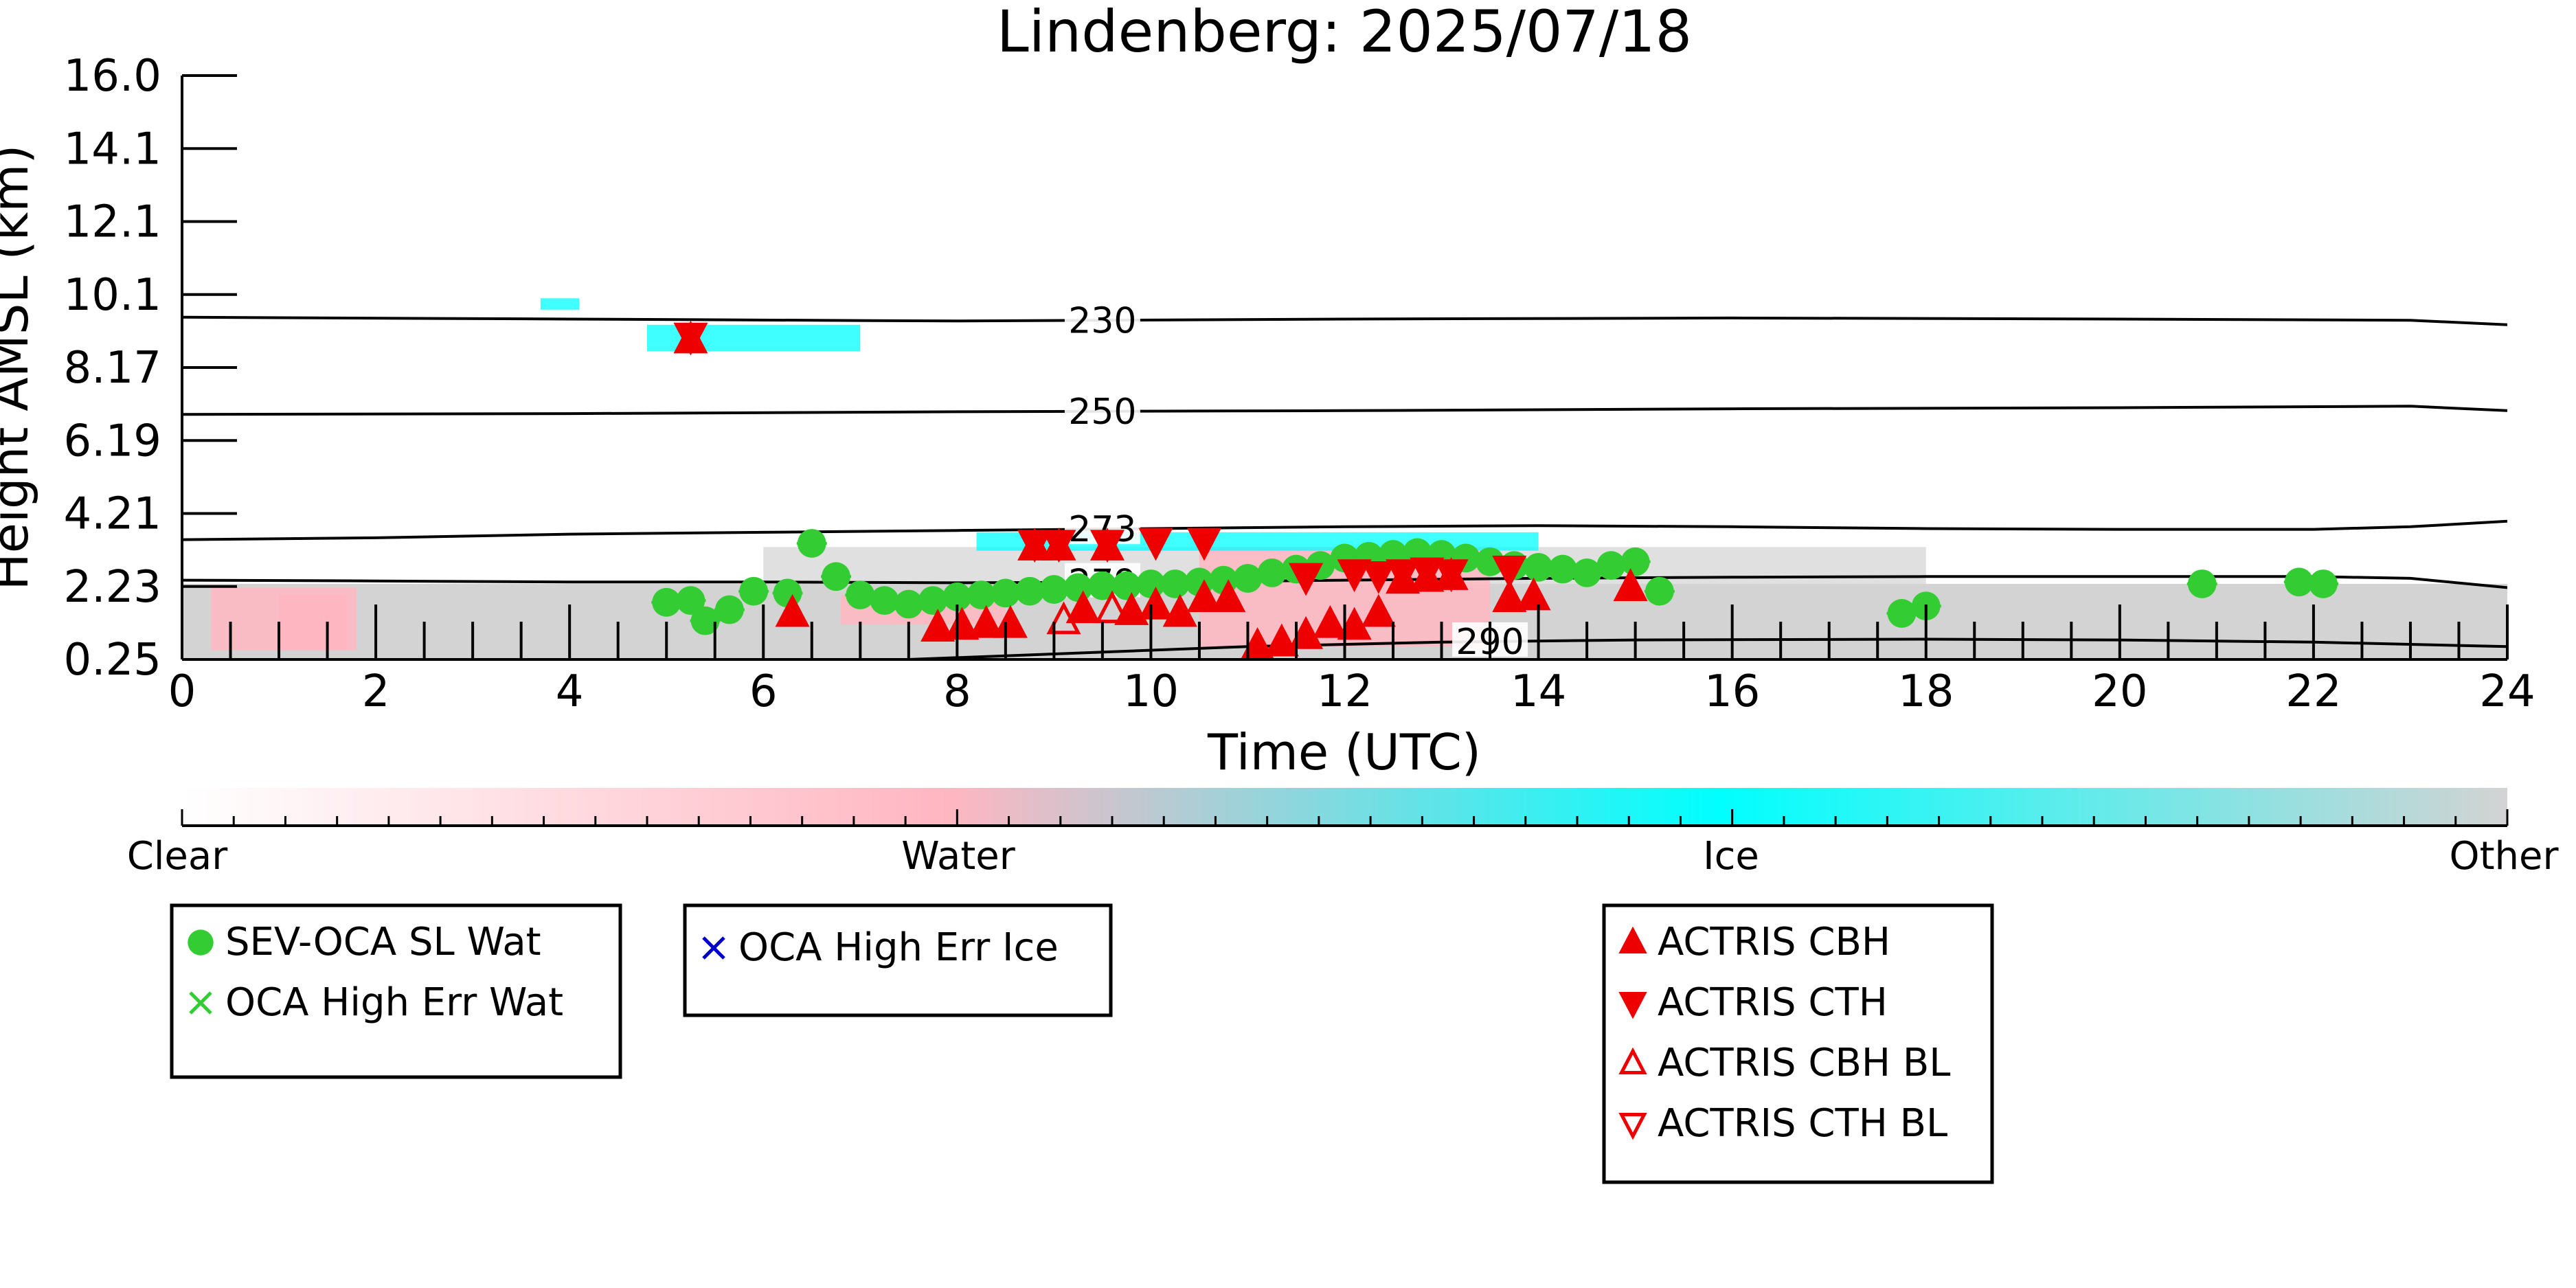 The image size is (2576, 1288). Describe the element at coordinates (313, 623) in the screenshot. I see `mask-water-patch` at that location.